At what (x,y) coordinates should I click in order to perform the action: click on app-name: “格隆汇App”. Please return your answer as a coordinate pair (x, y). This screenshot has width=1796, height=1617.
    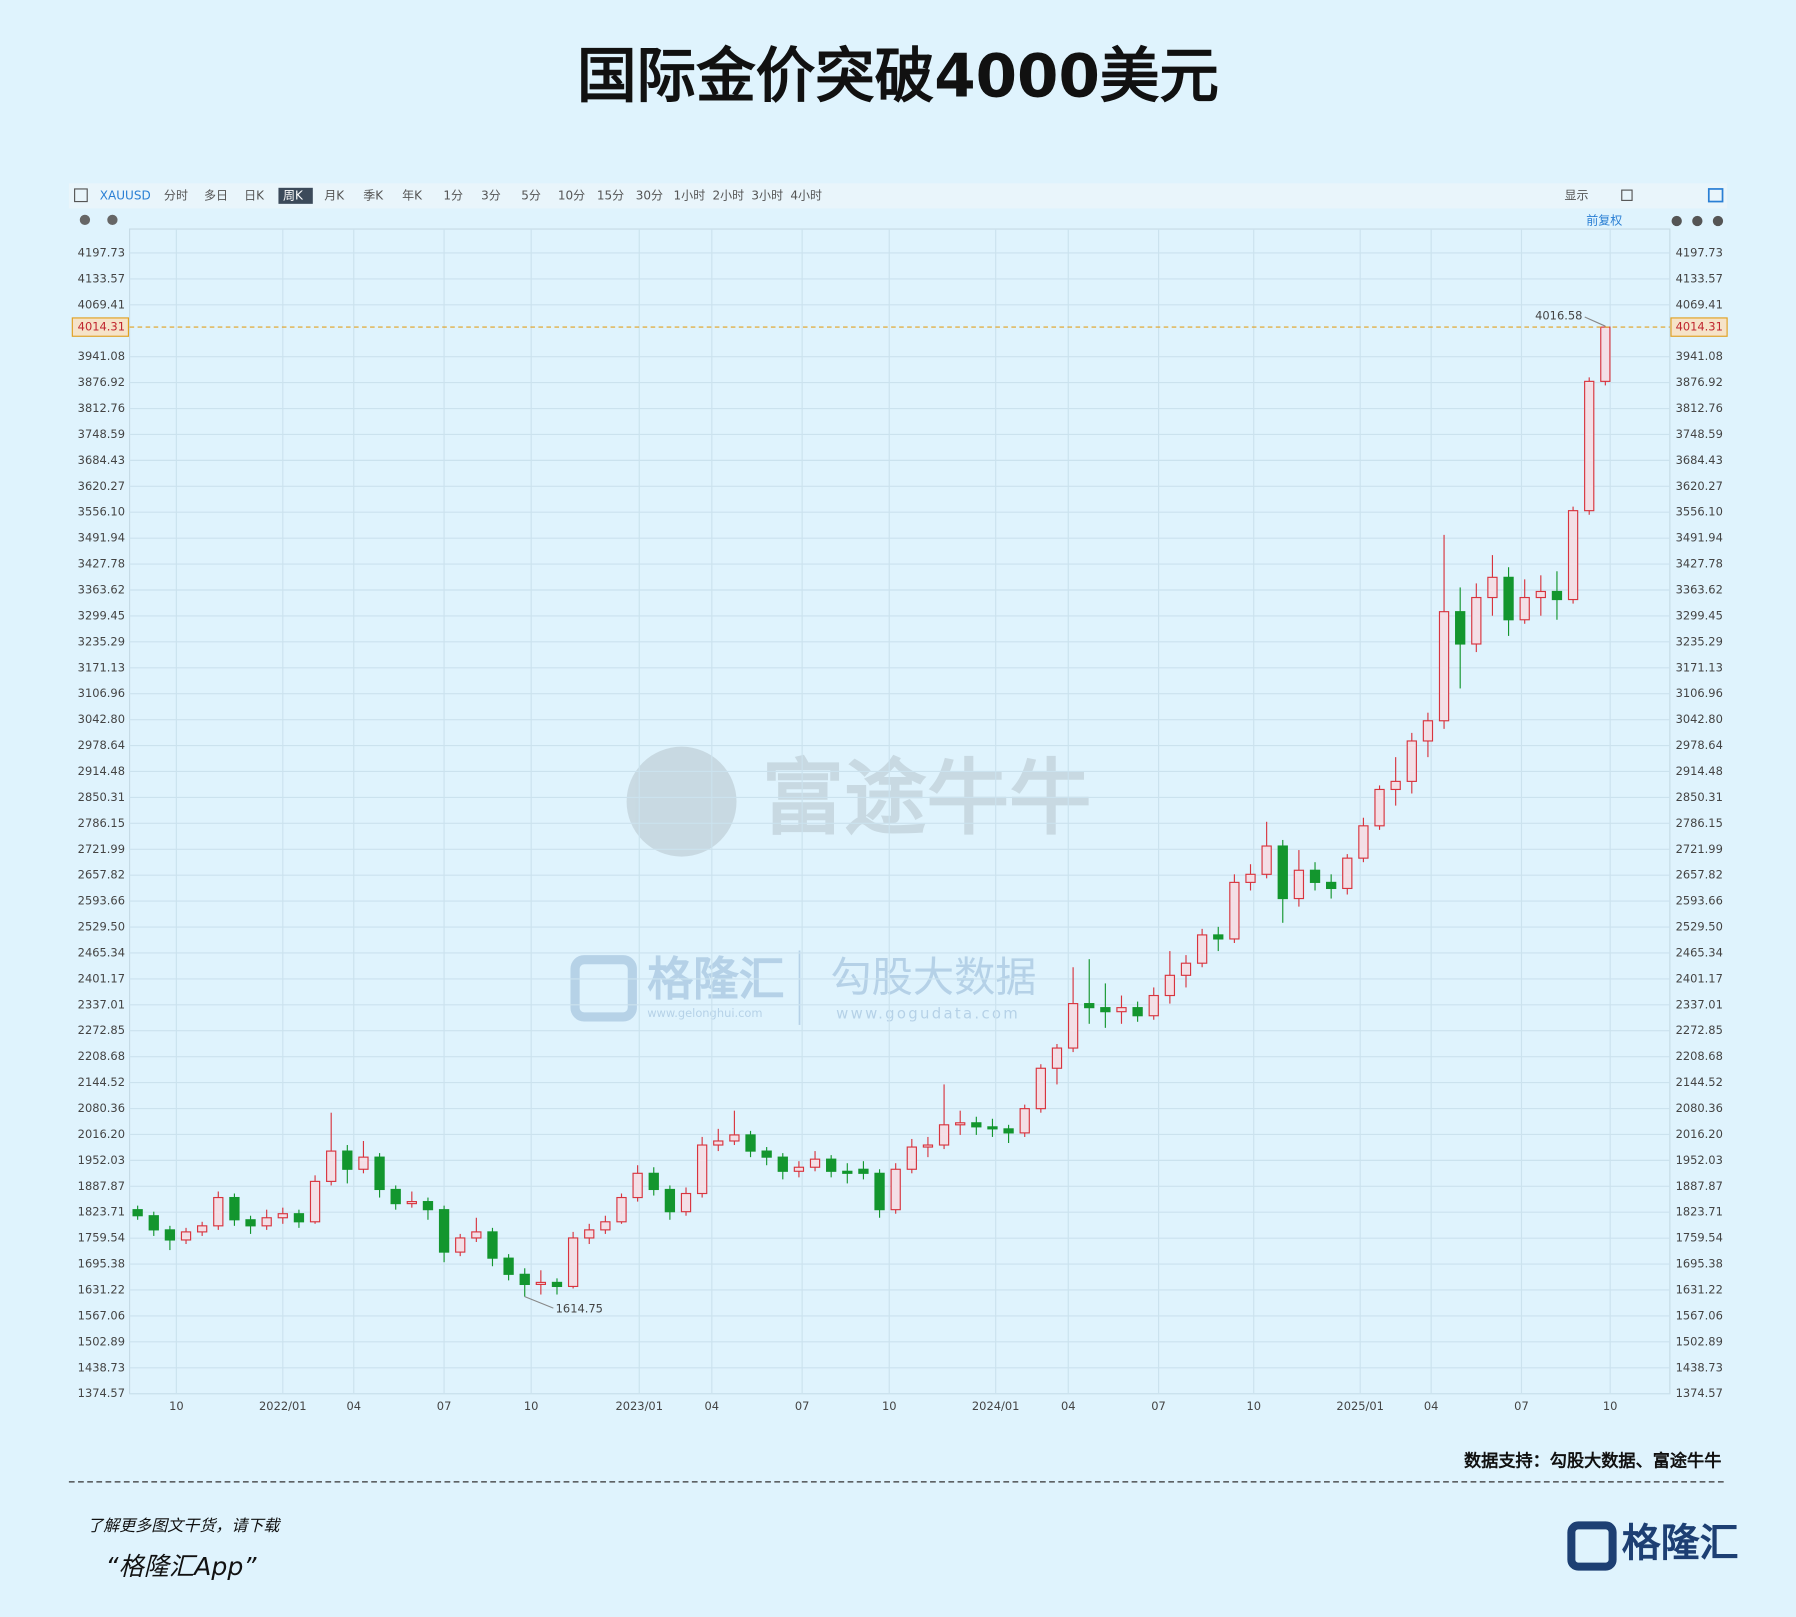
    Looking at the image, I should click on (182, 1566).